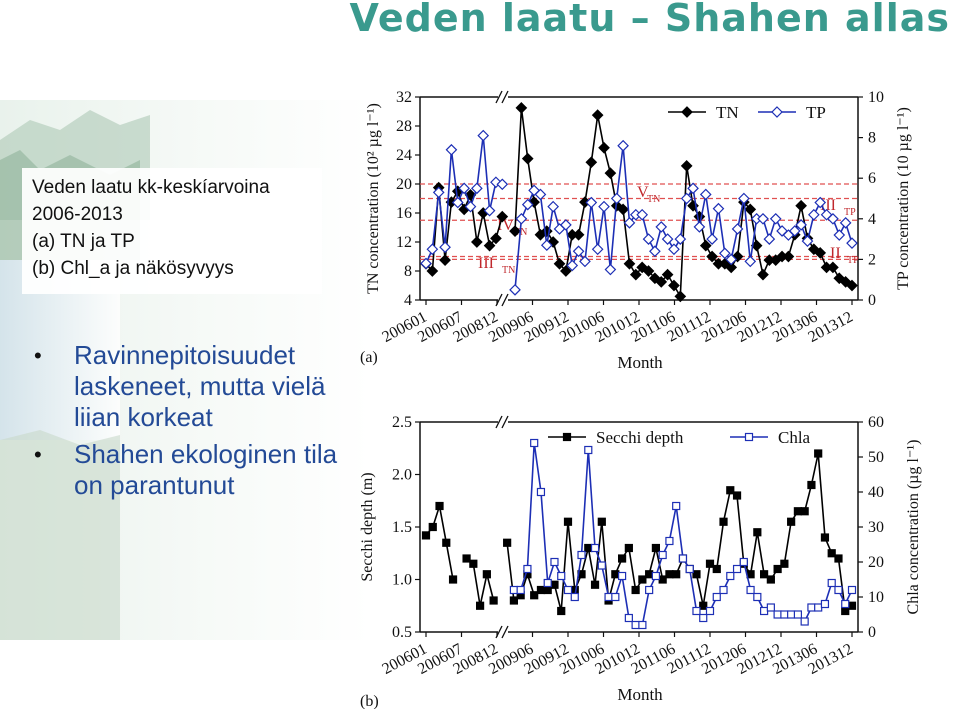  What do you see at coordinates (649, 20) in the screenshot?
I see `slide-title: Veden laatu – Shahen allas` at bounding box center [649, 20].